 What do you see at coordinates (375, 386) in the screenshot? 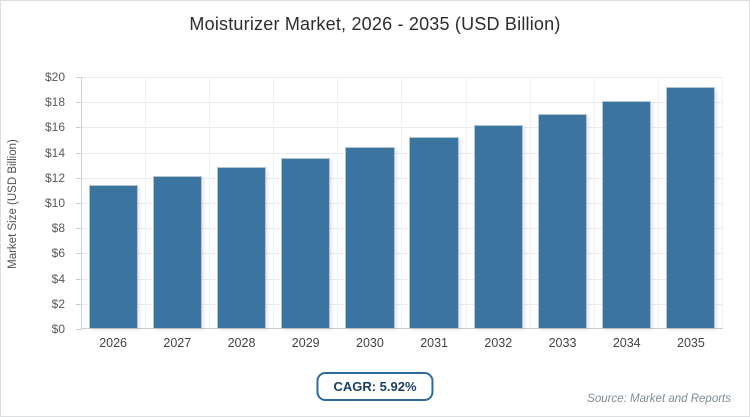
I see `cagr-badge: CAGR: 5.92%` at bounding box center [375, 386].